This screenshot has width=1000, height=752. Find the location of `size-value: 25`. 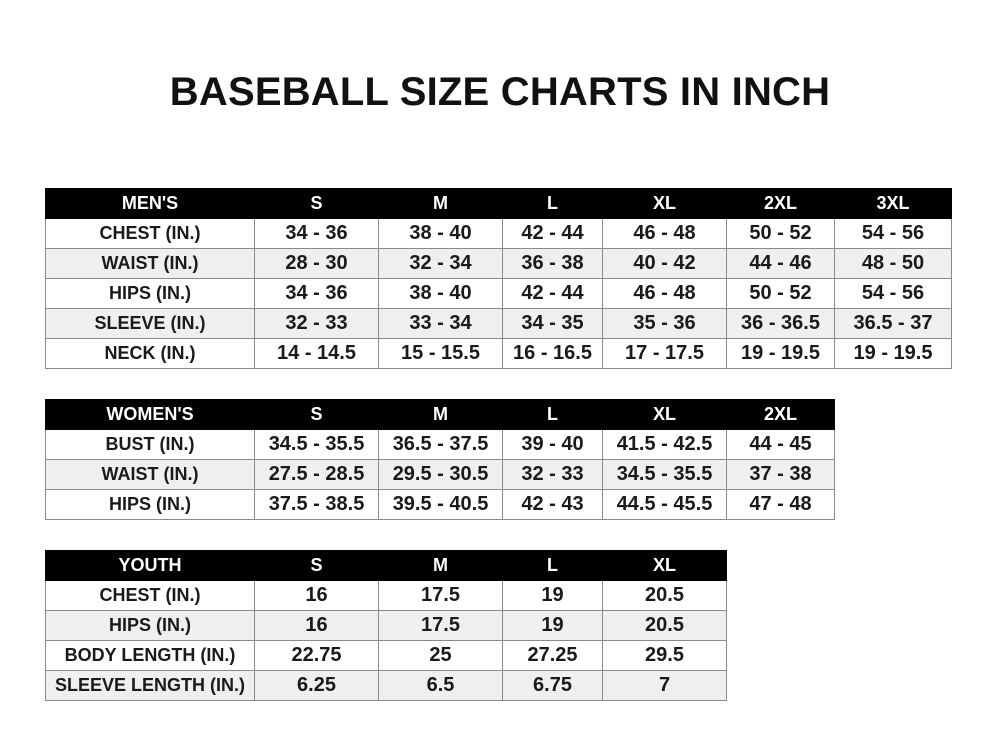

size-value: 25 is located at coordinates (440, 655).